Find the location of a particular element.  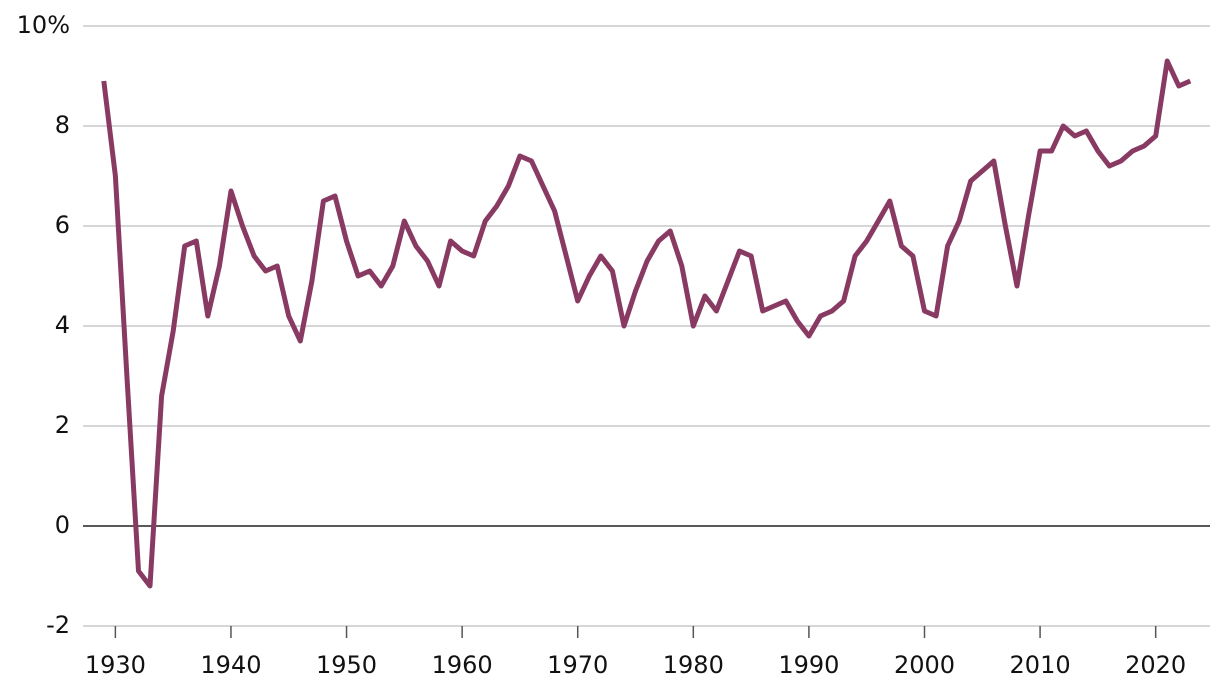

y-tick-label: 2 is located at coordinates (62, 425).